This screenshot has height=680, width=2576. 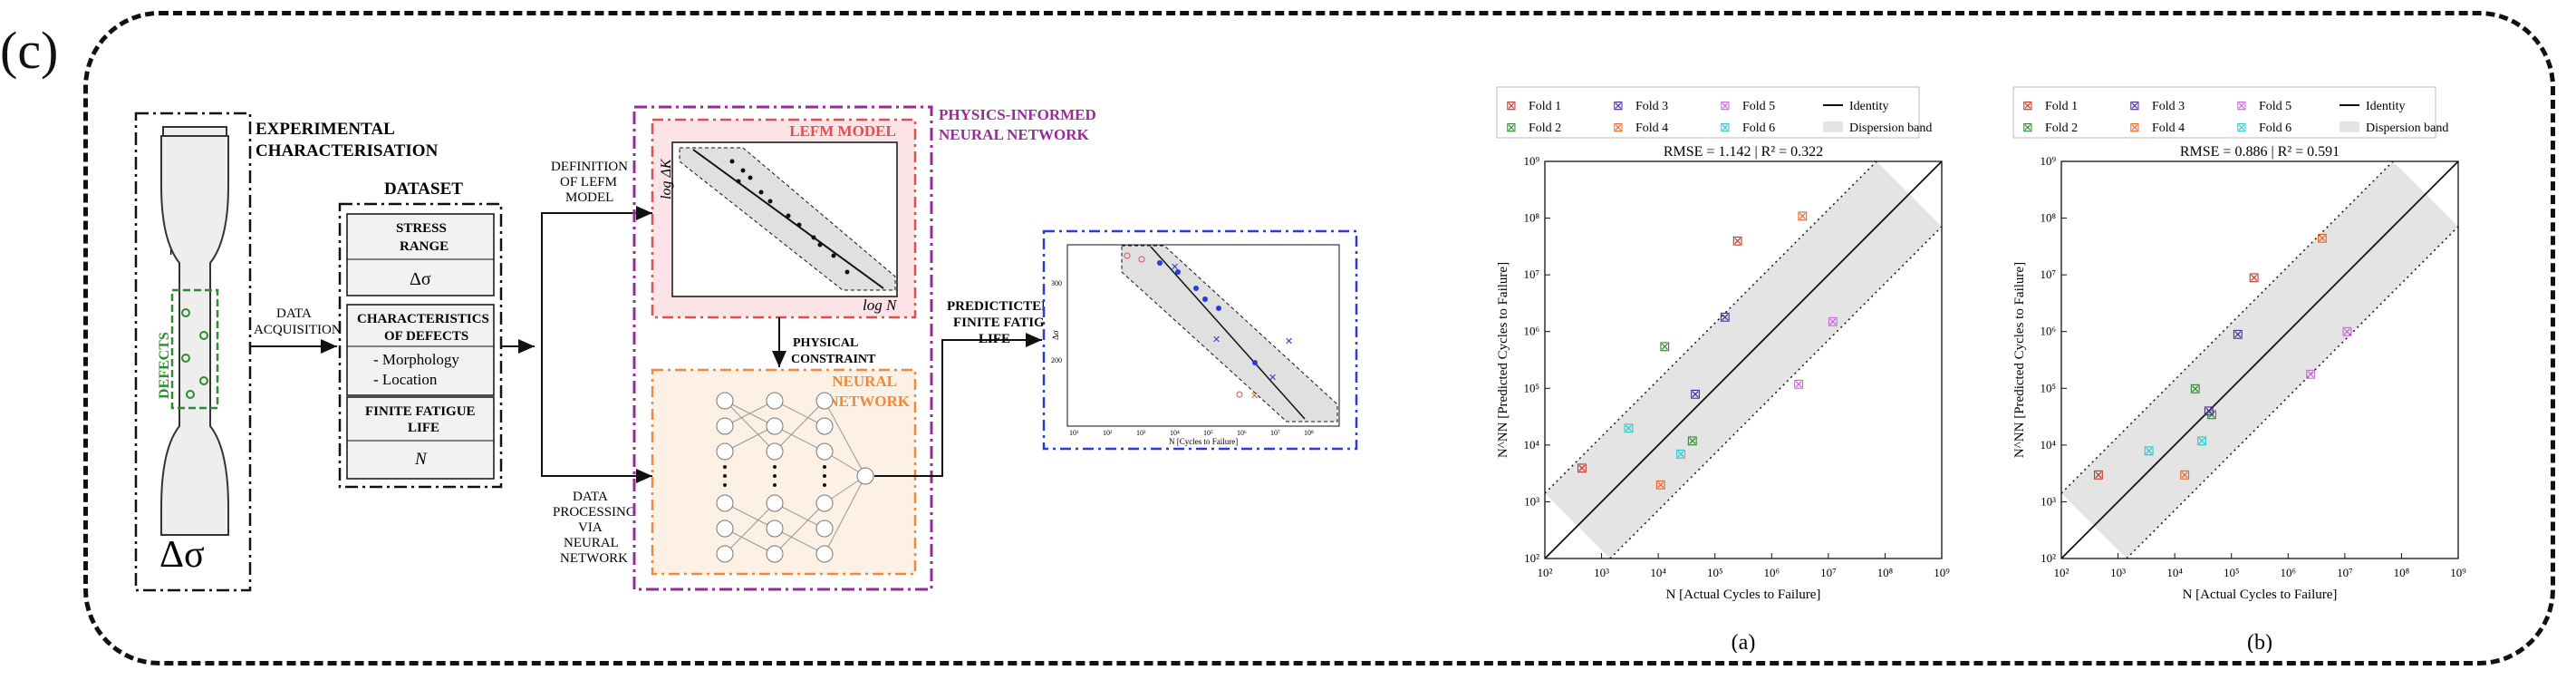 I want to click on defects-box, so click(x=194, y=349).